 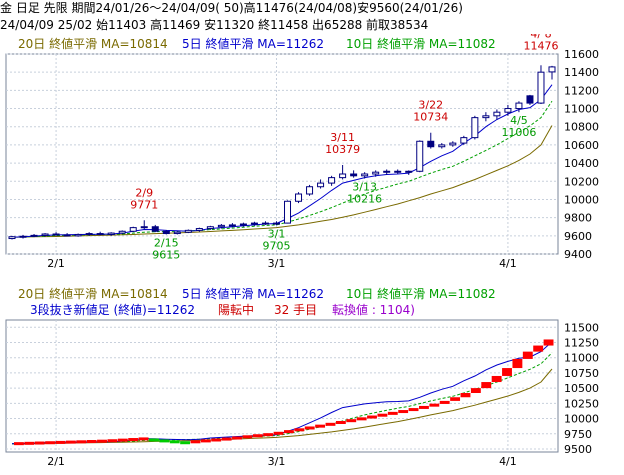 What do you see at coordinates (581, 145) in the screenshot?
I see `y-tick-label: 10600` at bounding box center [581, 145].